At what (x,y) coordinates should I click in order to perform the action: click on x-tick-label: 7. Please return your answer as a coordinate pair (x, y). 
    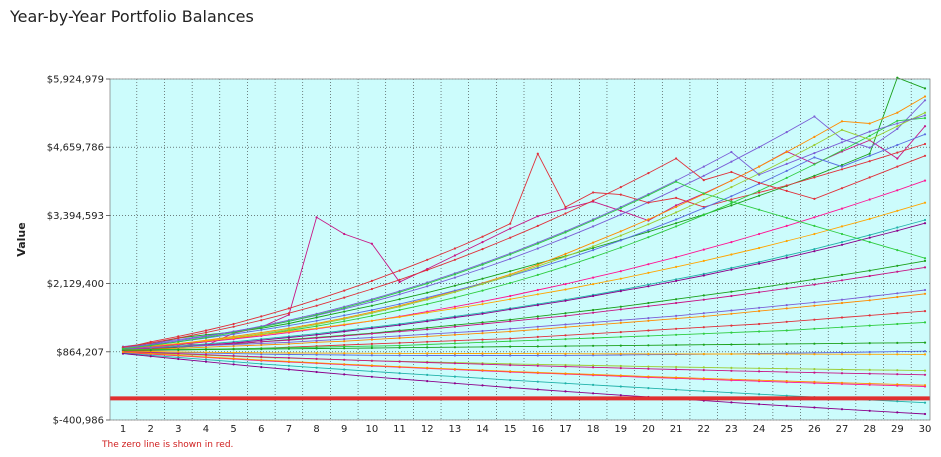
    Looking at the image, I should click on (289, 429).